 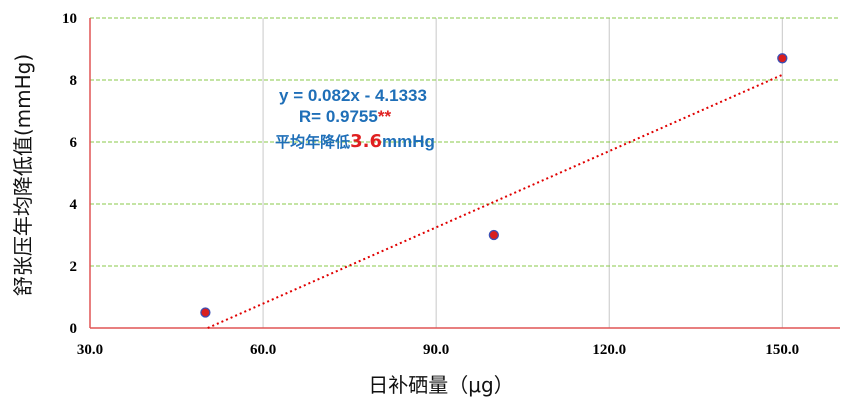 I want to click on y-tick-label: 10, so click(x=69, y=19).